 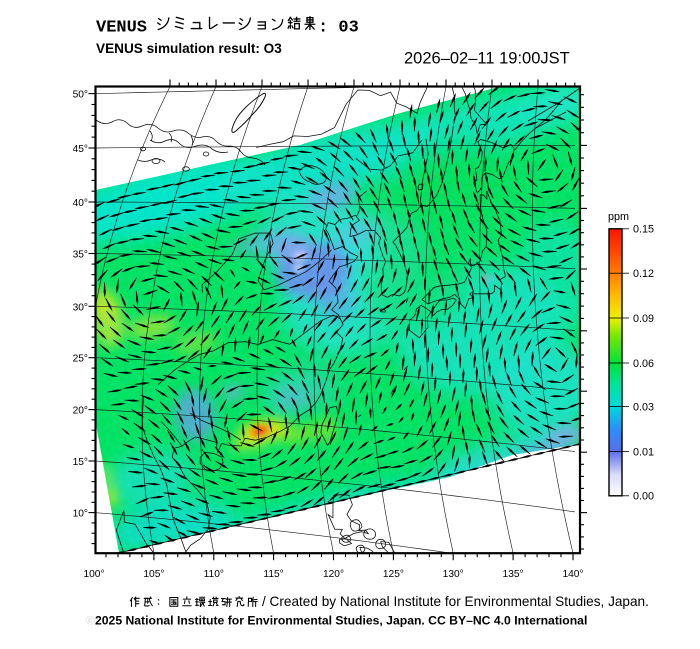 What do you see at coordinates (572, 574) in the screenshot?
I see `svg-text: 140°` at bounding box center [572, 574].